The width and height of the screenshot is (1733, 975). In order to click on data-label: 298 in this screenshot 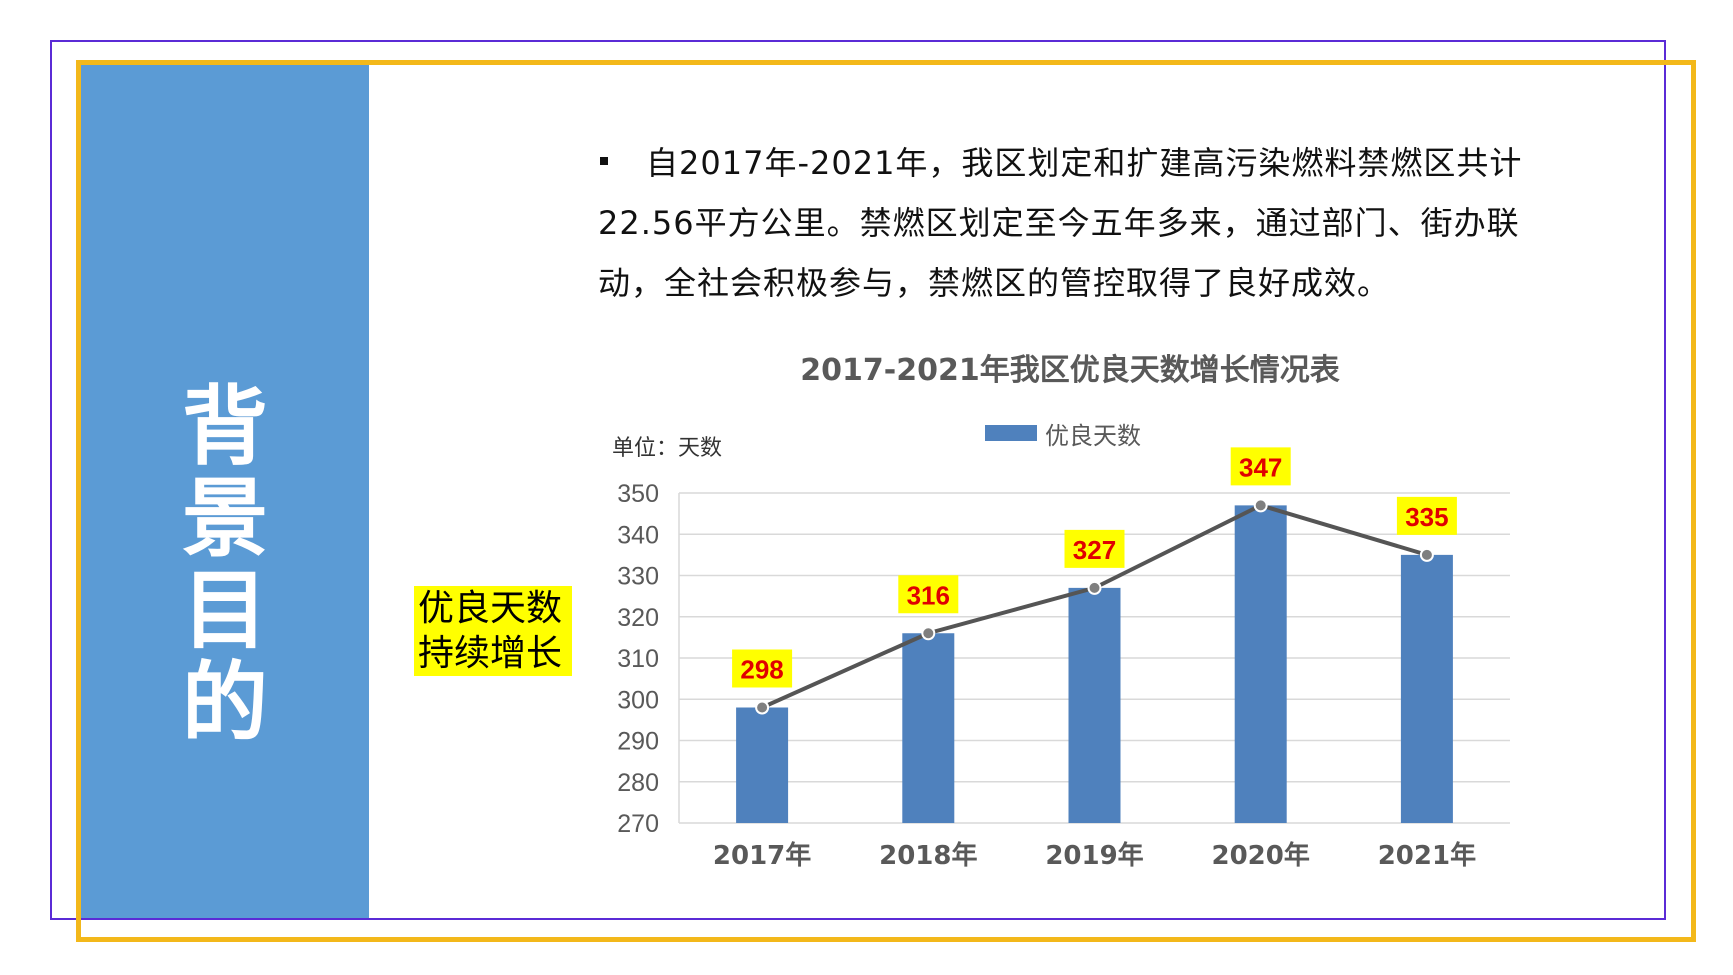, I will do `click(761, 670)`.